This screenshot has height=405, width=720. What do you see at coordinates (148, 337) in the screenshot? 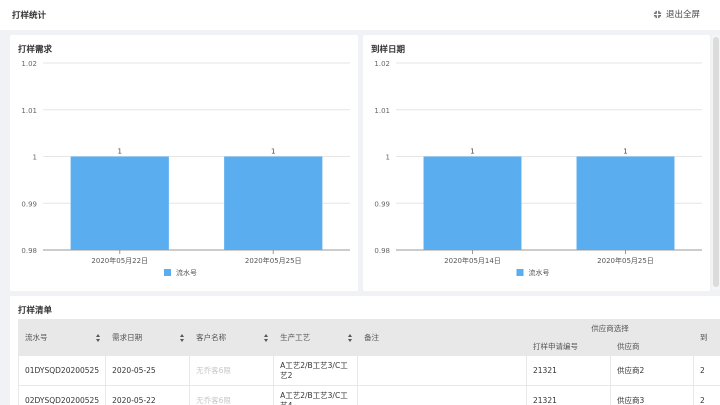
I see `col-date: 需求日期` at bounding box center [148, 337].